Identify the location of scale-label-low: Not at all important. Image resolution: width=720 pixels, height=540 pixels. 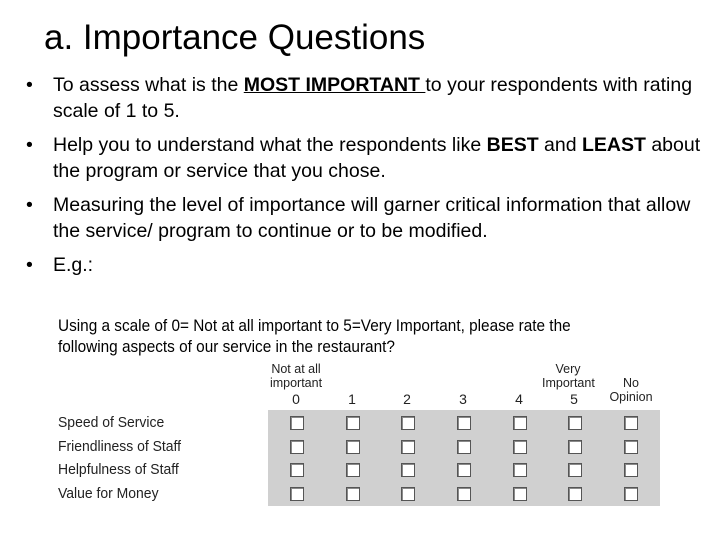
(296, 376).